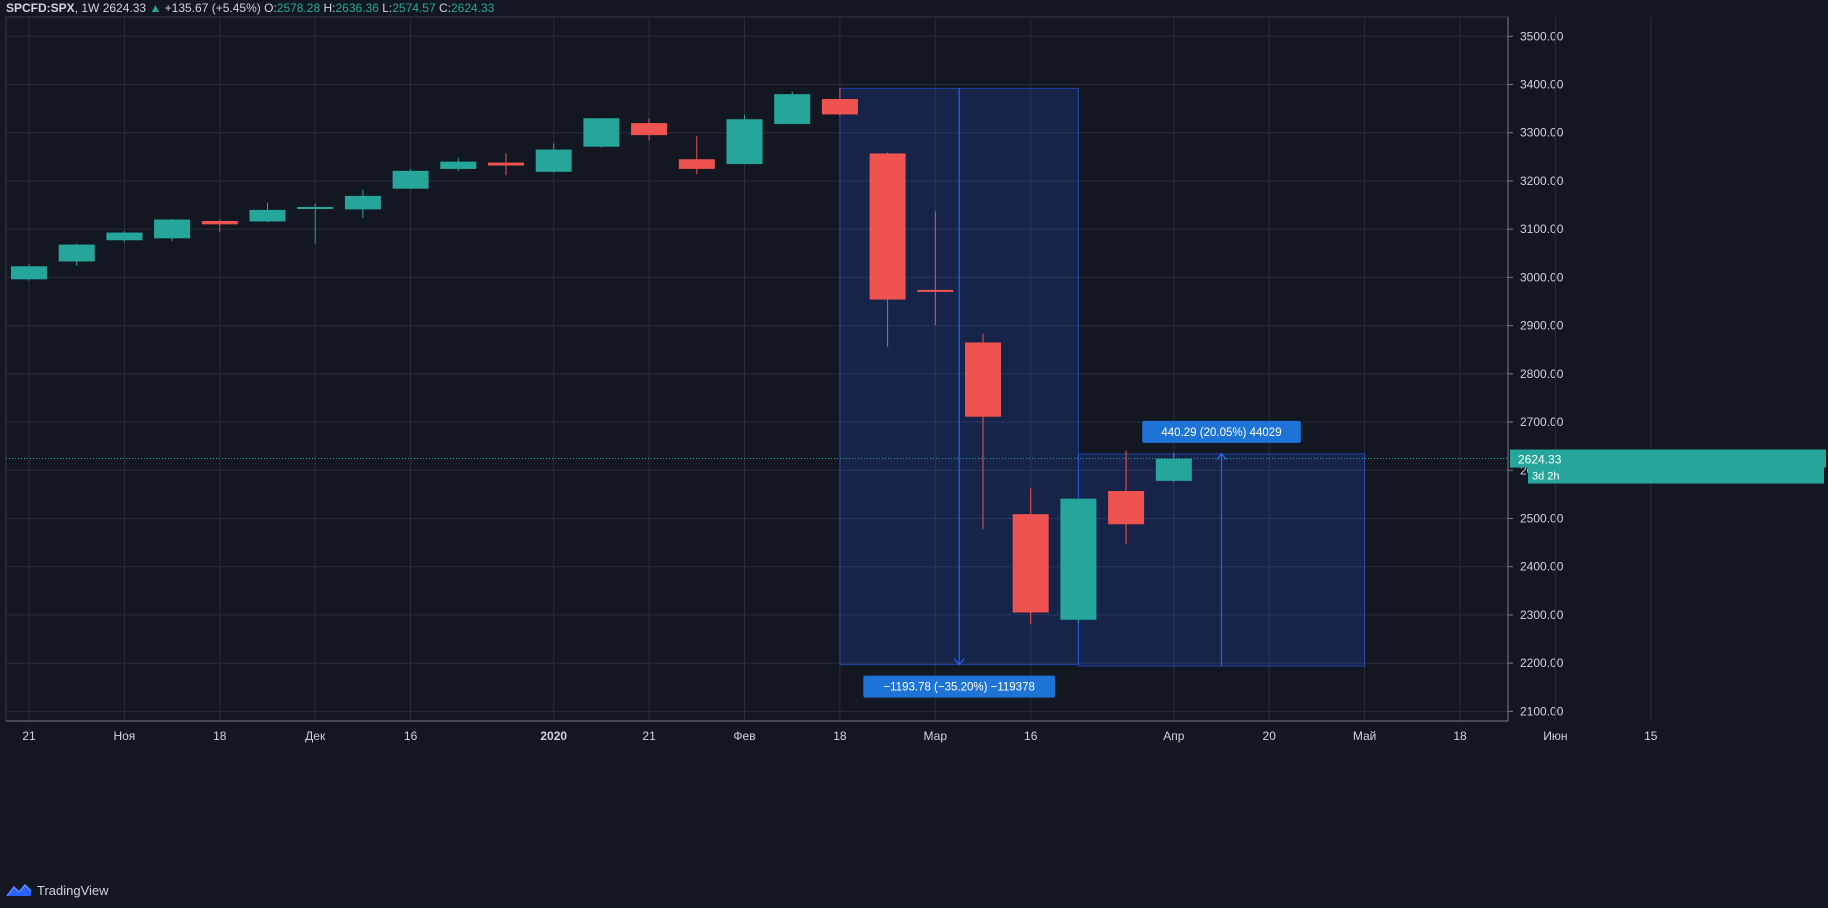 This screenshot has width=1828, height=908. I want to click on last-price-badge, so click(1668, 458).